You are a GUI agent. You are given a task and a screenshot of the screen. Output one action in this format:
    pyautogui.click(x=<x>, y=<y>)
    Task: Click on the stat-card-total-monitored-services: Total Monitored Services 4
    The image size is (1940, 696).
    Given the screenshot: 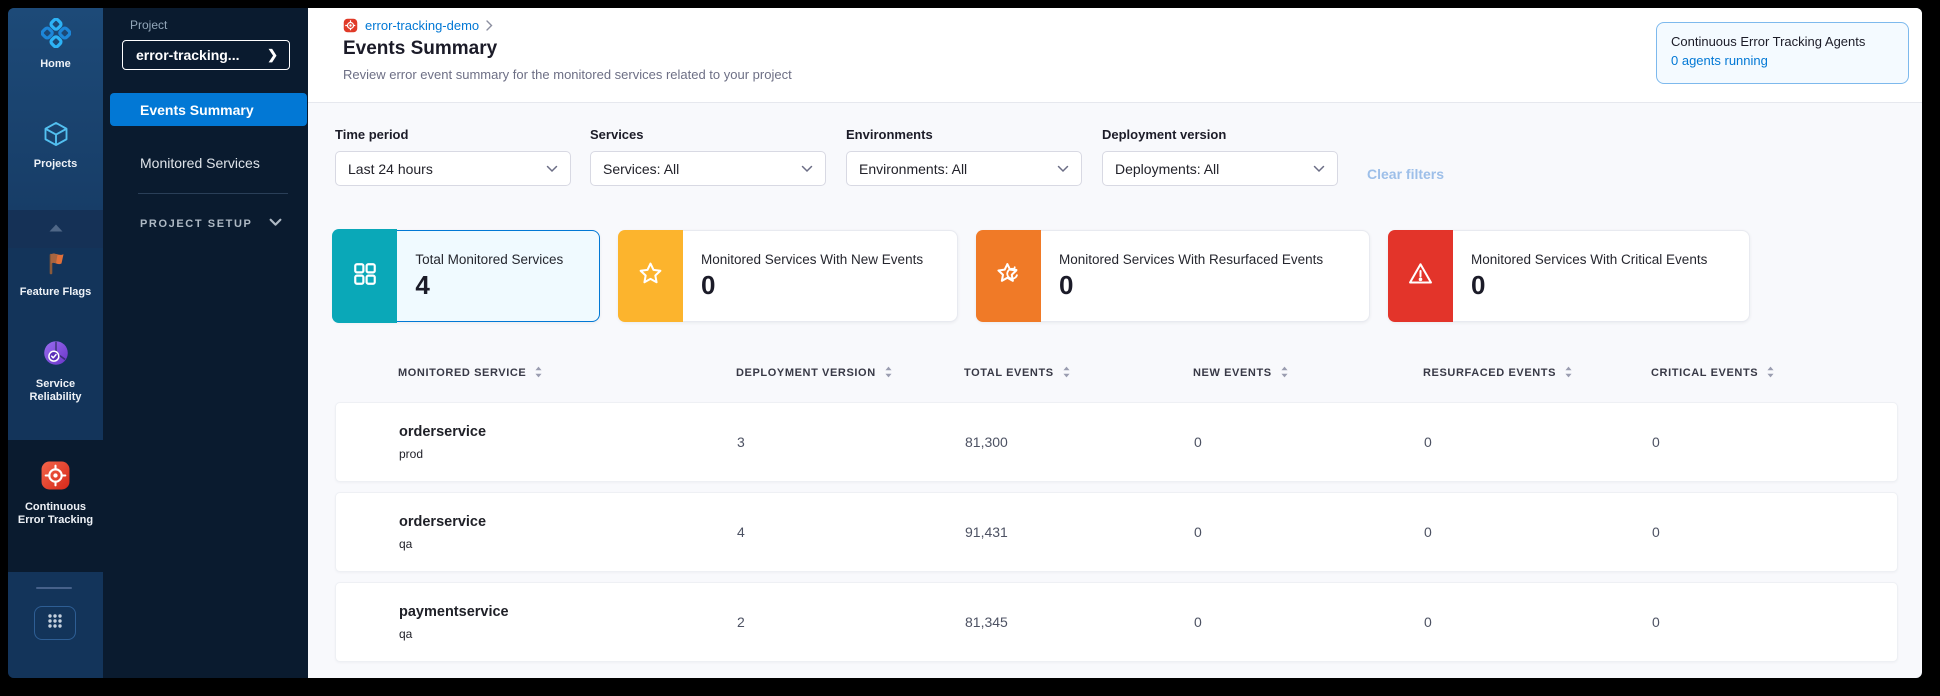 What is the action you would take?
    pyautogui.click(x=466, y=276)
    